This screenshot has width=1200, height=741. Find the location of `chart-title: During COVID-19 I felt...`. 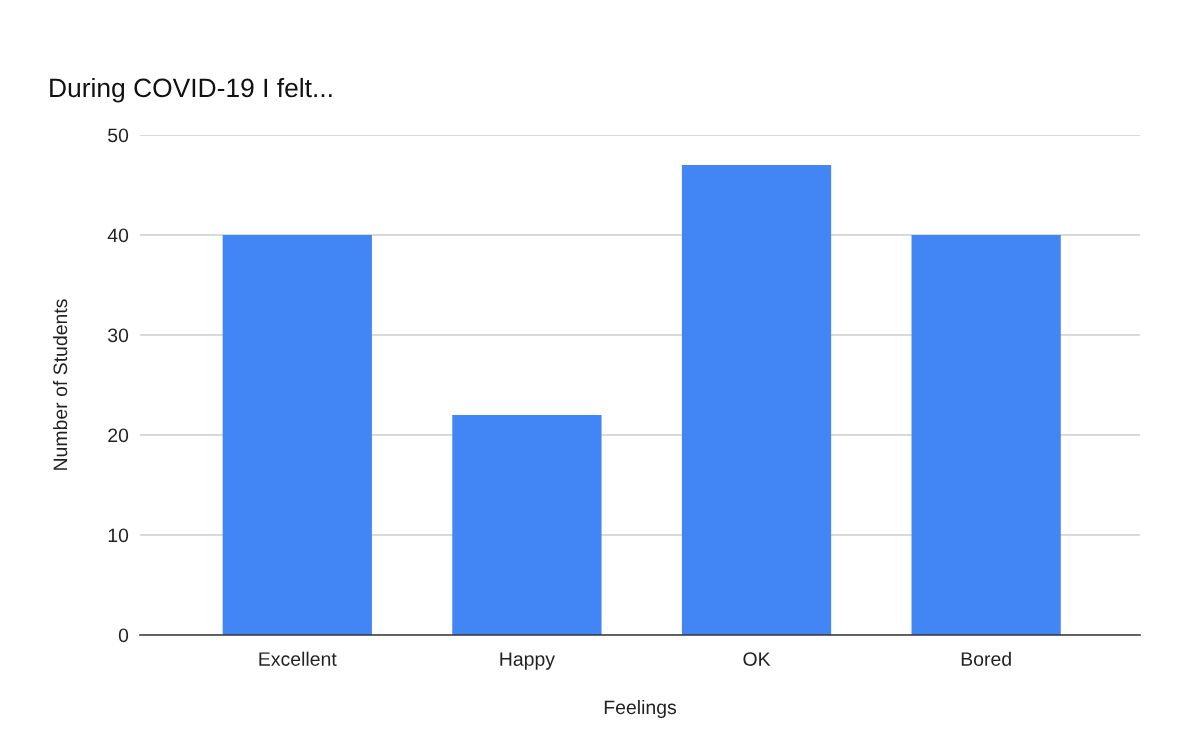

chart-title: During COVID-19 I felt... is located at coordinates (191, 90).